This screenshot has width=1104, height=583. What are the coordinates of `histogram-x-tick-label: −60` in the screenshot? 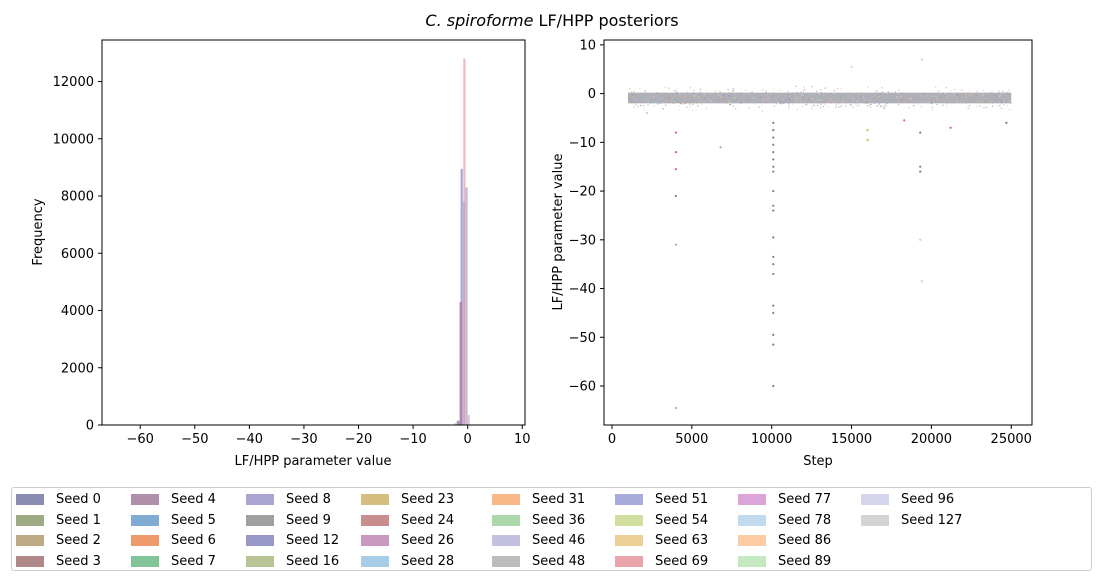 It's located at (139, 439).